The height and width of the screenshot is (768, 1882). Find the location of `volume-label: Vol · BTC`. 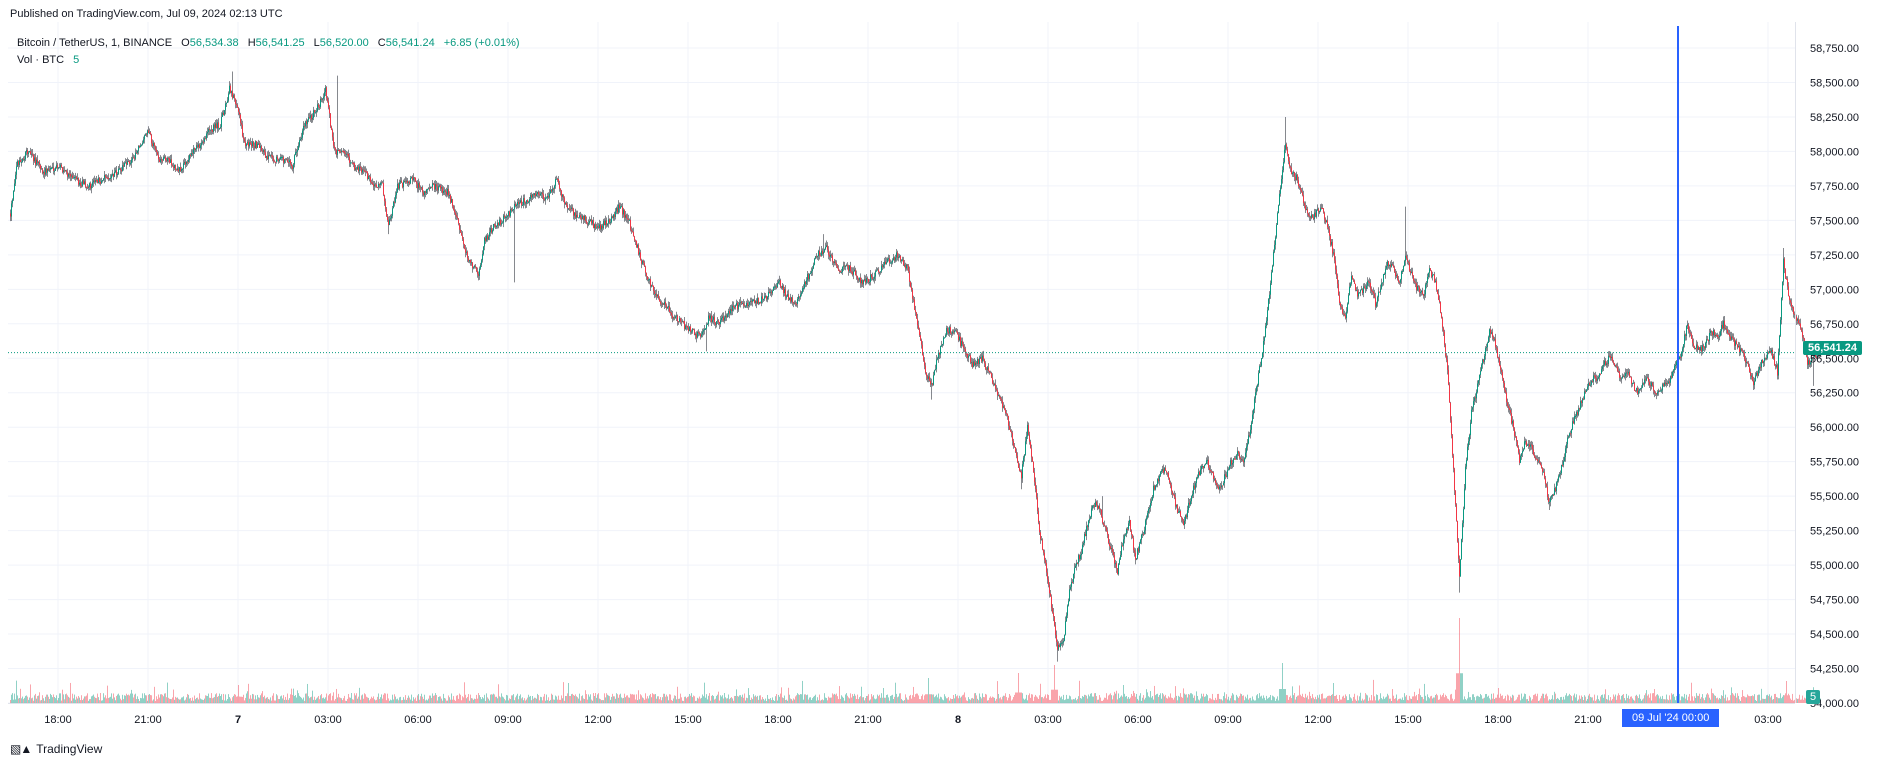

volume-label: Vol · BTC is located at coordinates (41, 60).